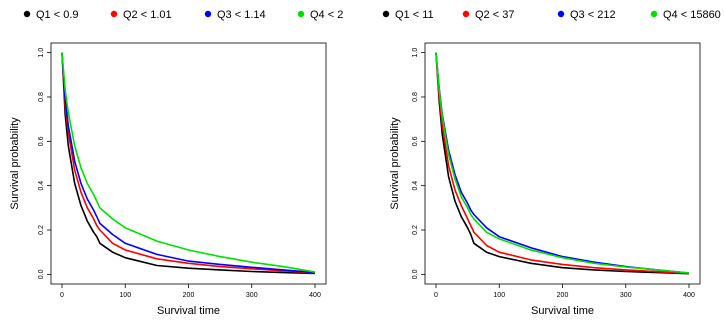  What do you see at coordinates (57, 15) in the screenshot?
I see `legend-label: Q1 < 0.9` at bounding box center [57, 15].